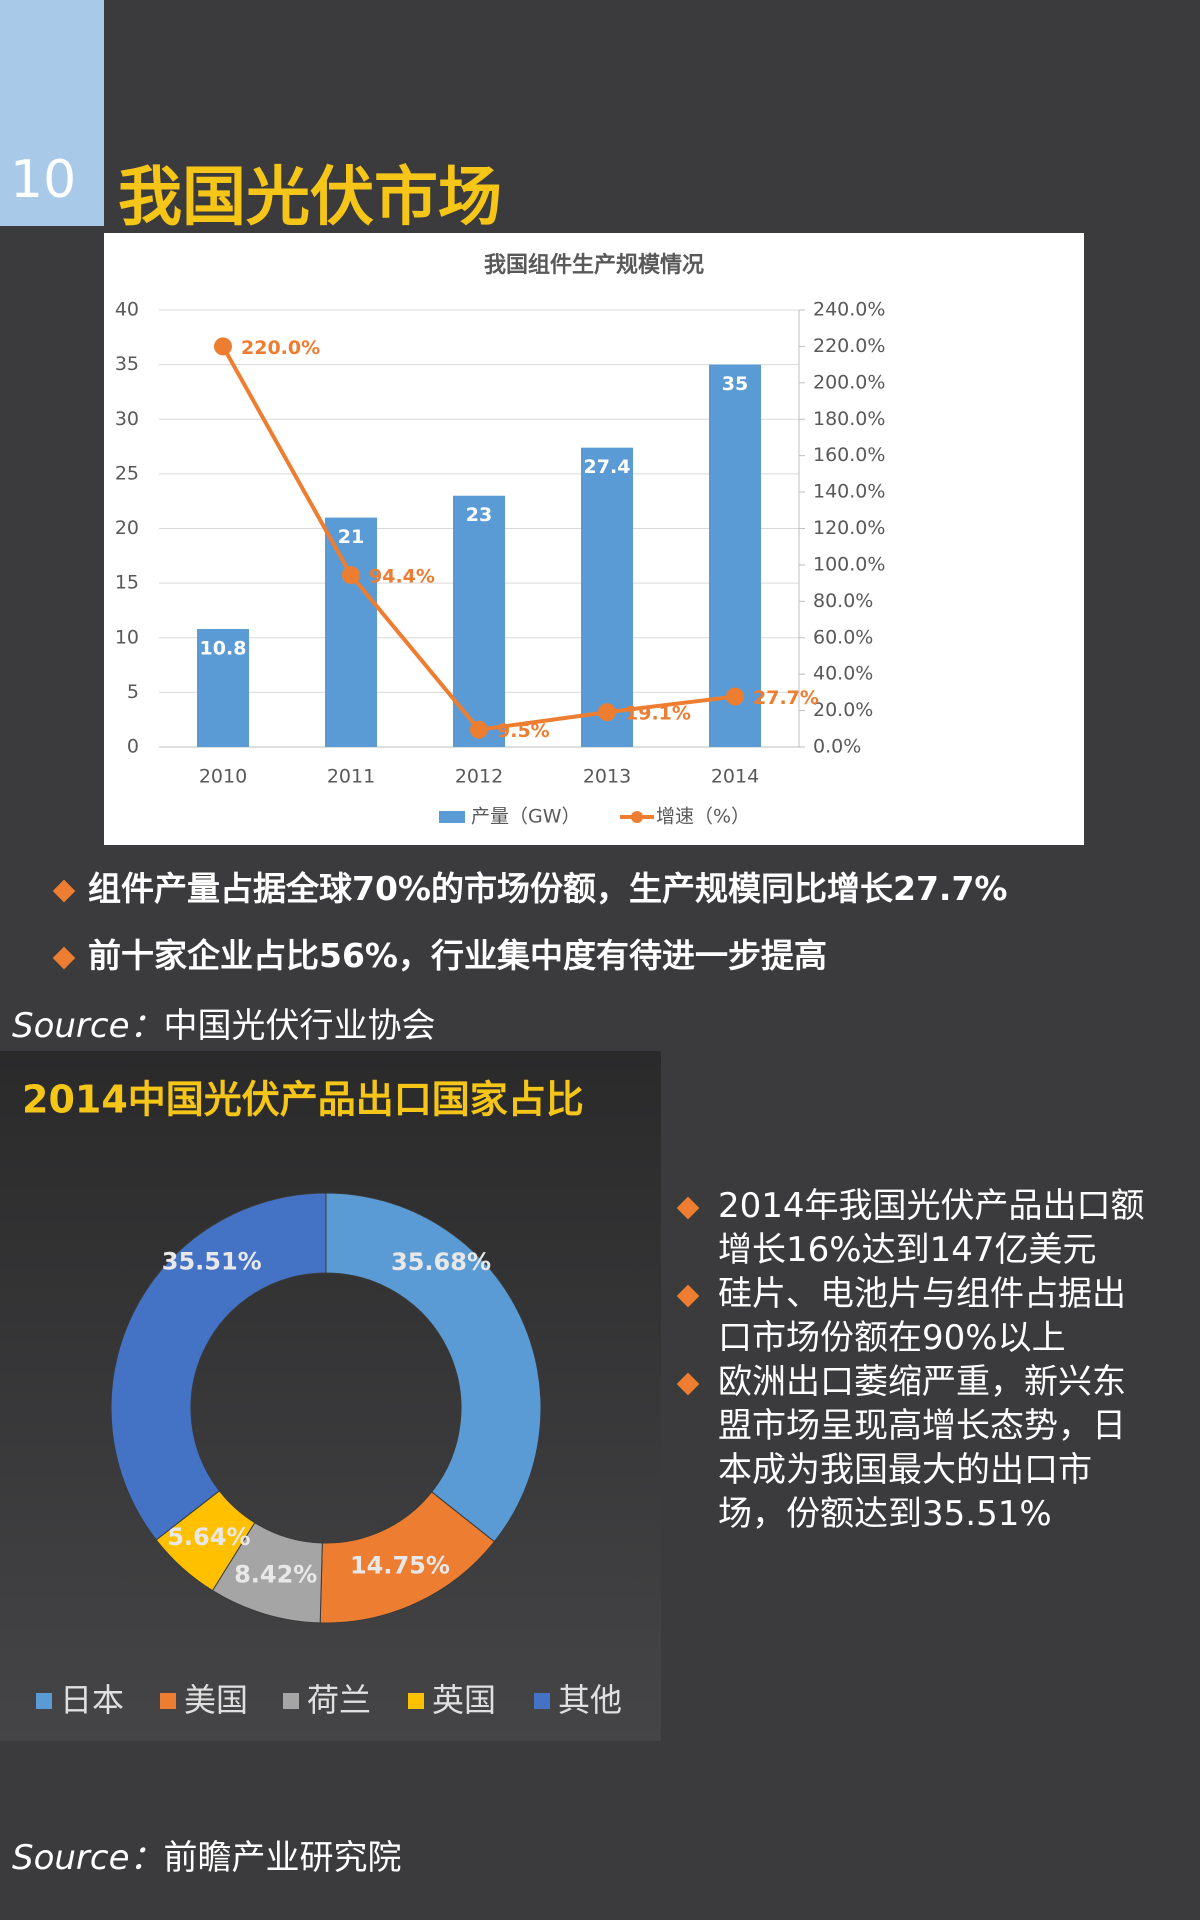 This screenshot has width=1200, height=1920. What do you see at coordinates (127, 473) in the screenshot?
I see `y-tick-label: 25` at bounding box center [127, 473].